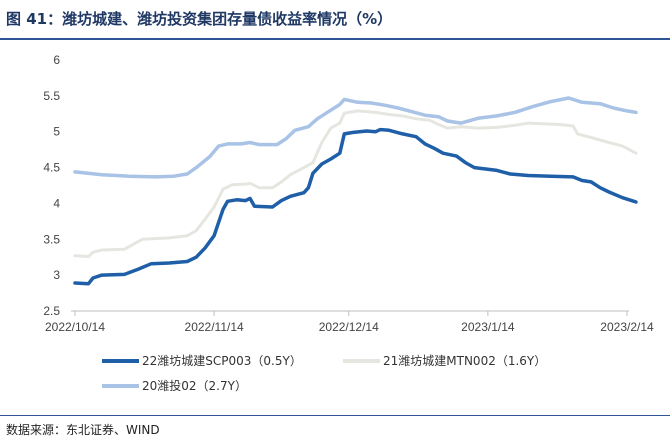  What do you see at coordinates (56, 203) in the screenshot?
I see `y-tick-label: 4` at bounding box center [56, 203].